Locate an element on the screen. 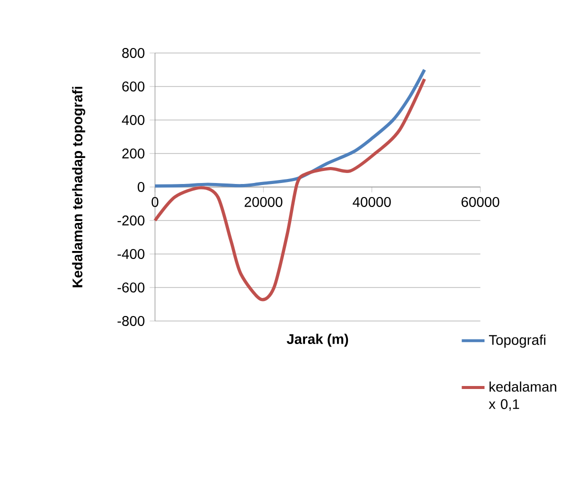 The width and height of the screenshot is (588, 490). line-series is located at coordinates (289, 128).